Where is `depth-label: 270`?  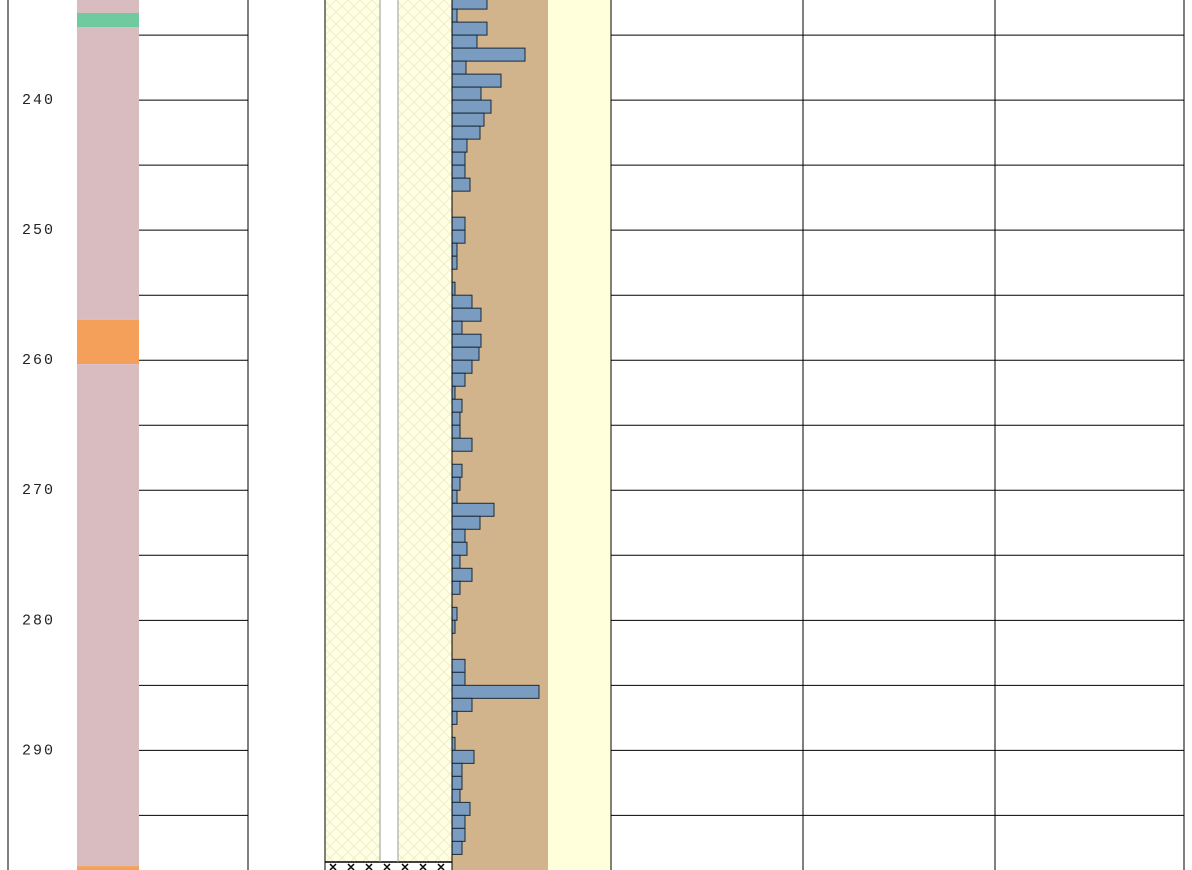
depth-label: 270 is located at coordinates (38, 490).